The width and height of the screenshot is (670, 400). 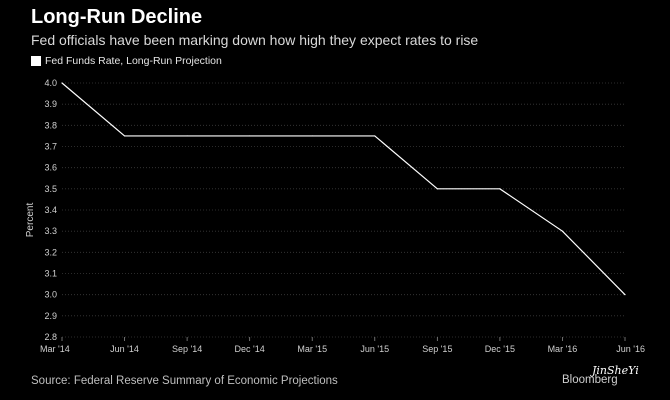 What do you see at coordinates (563, 349) in the screenshot?
I see `x-tick-label: Mar '16` at bounding box center [563, 349].